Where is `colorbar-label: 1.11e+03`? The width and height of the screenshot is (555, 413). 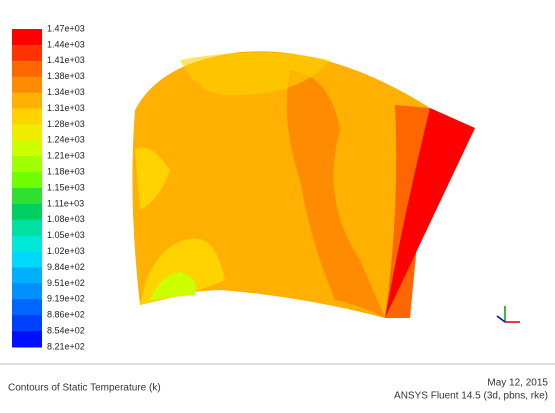
colorbar-label: 1.11e+03 is located at coordinates (65, 203).